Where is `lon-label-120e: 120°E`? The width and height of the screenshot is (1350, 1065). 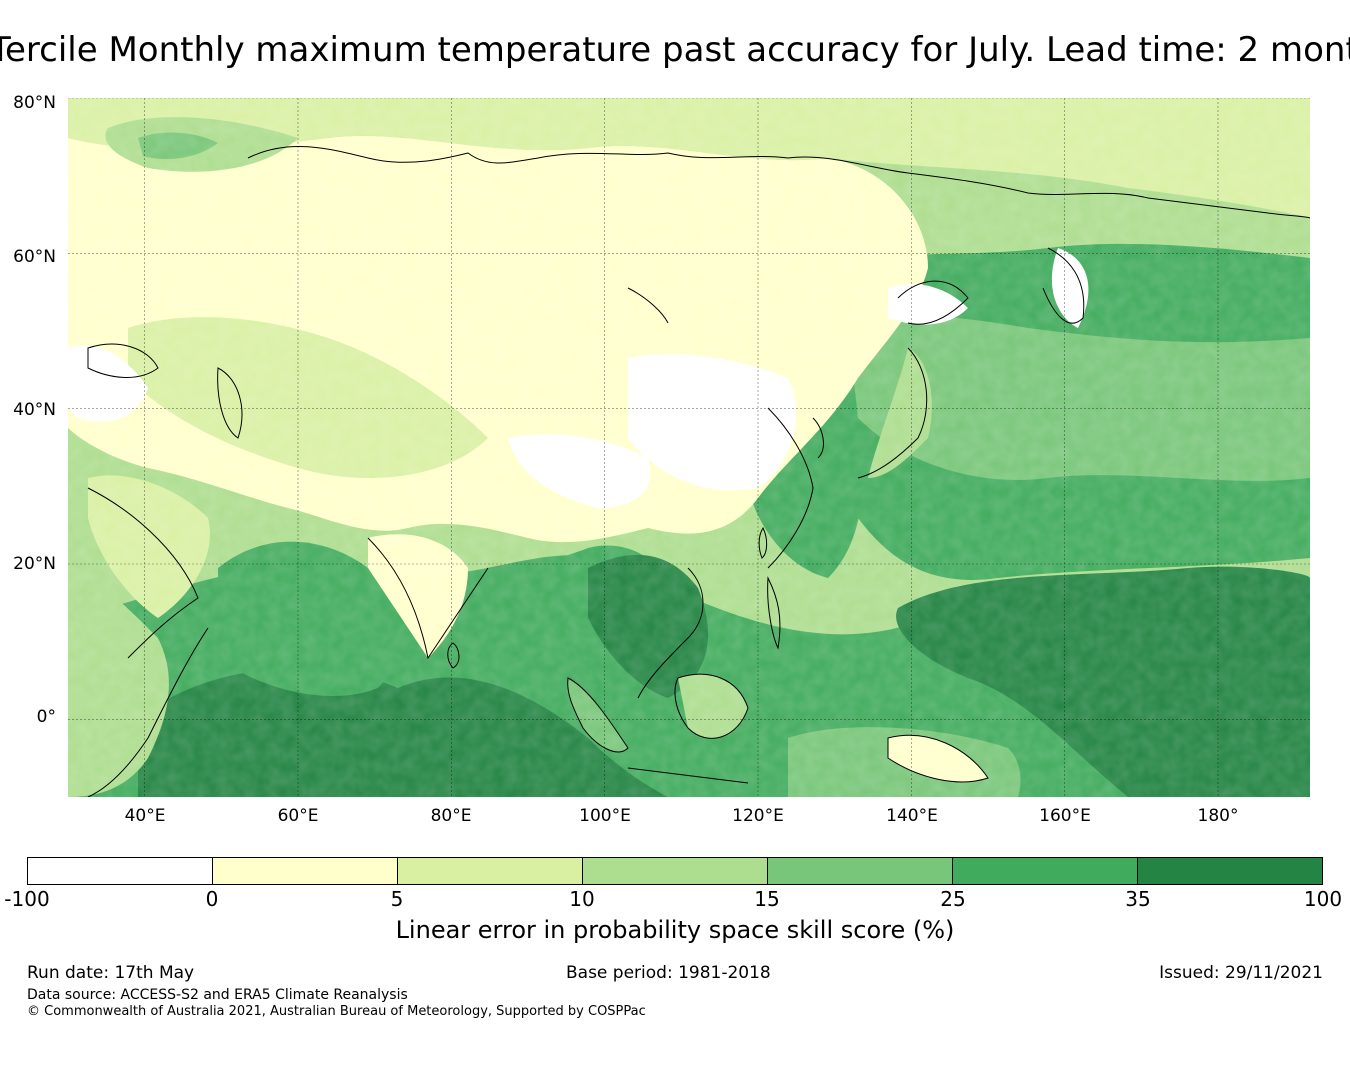 lon-label-120e: 120°E is located at coordinates (758, 816).